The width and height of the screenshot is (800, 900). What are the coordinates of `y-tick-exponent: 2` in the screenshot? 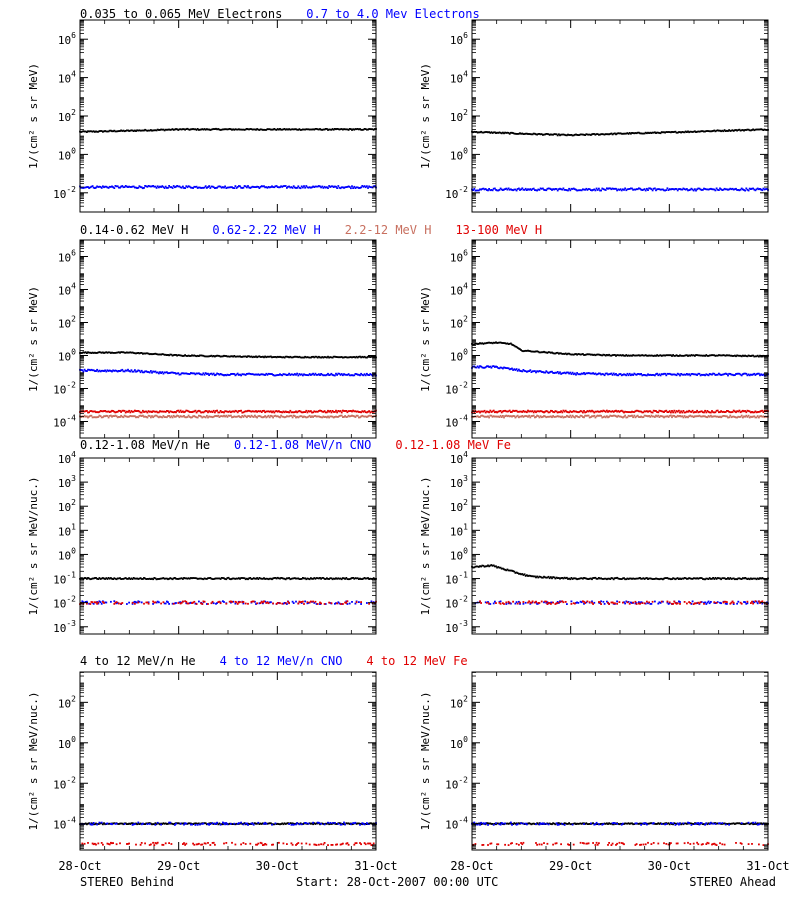 It's located at (465, 112).